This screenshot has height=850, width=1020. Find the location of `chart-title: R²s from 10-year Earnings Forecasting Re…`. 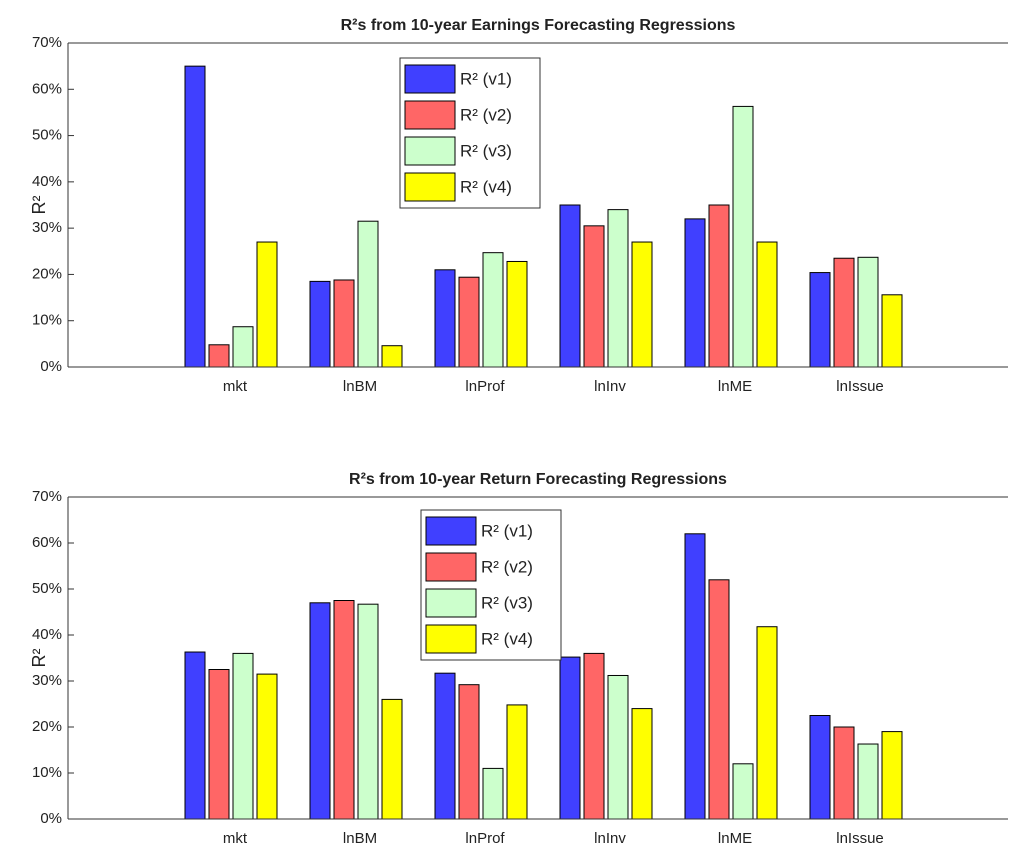

chart-title: R²s from 10-year Earnings Forecasting Re… is located at coordinates (538, 25).